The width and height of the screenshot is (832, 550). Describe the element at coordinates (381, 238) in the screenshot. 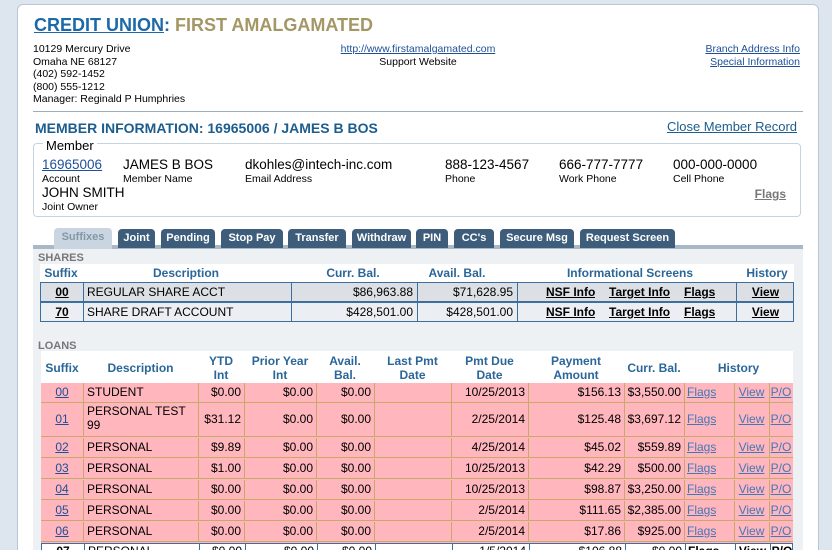

I see `tab-withdraw: Withdraw` at that location.